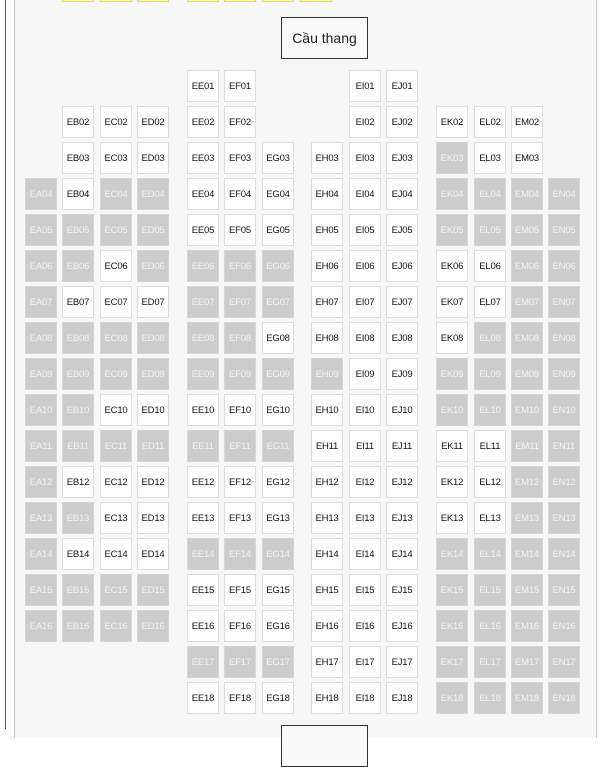  Describe the element at coordinates (240, 482) in the screenshot. I see `seat-ef12: EF12` at that location.